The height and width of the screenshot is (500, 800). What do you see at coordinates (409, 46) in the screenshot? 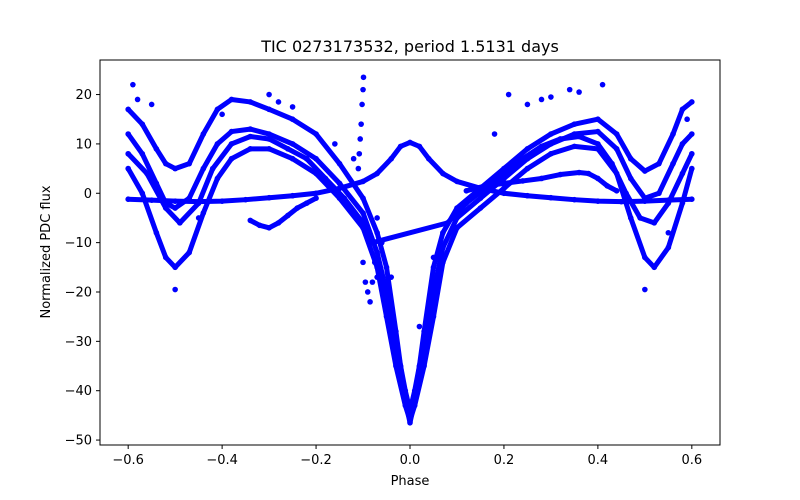
I see `chart-title: TIC 0273173532, period 1.5131 days` at bounding box center [409, 46].